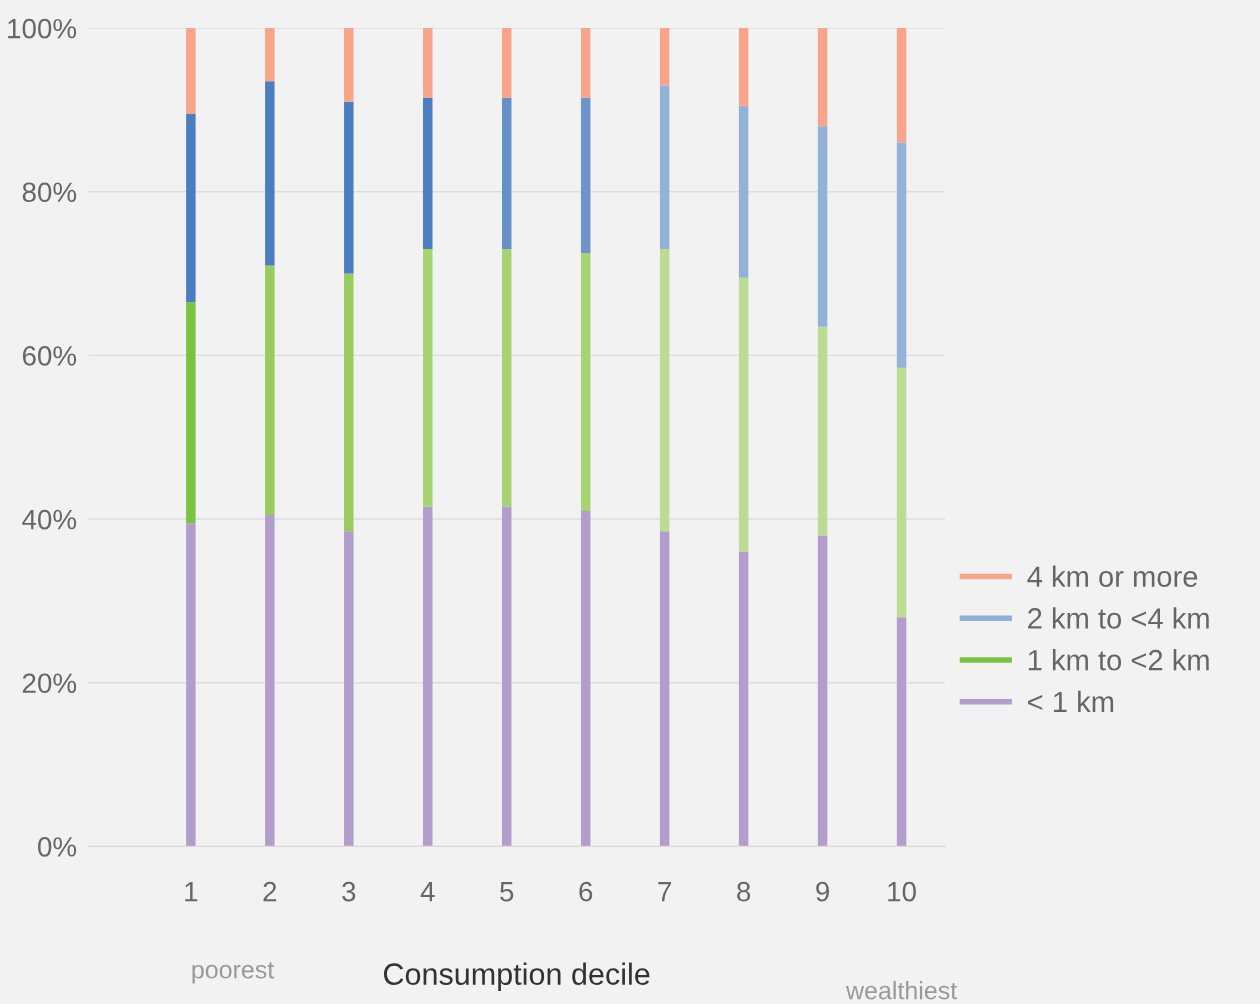 This screenshot has width=1260, height=1004. I want to click on text: wealthiest, so click(901, 990).